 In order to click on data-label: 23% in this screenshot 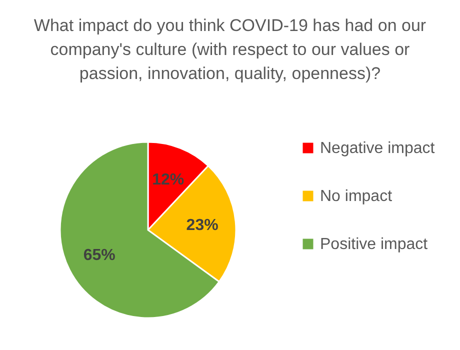, I will do `click(202, 225)`.